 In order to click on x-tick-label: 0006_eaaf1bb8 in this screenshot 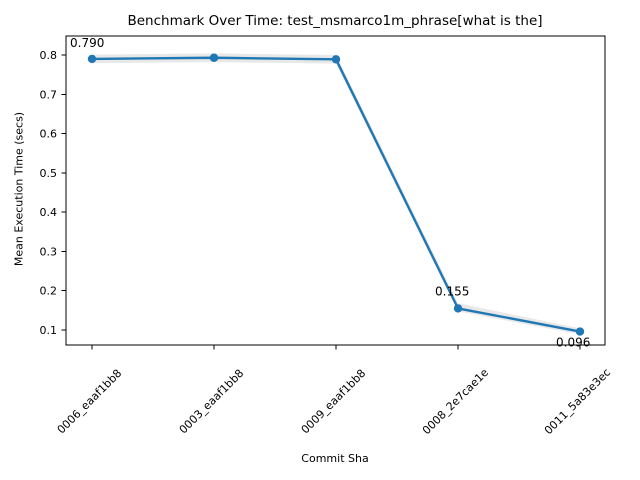, I will do `click(90, 402)`.